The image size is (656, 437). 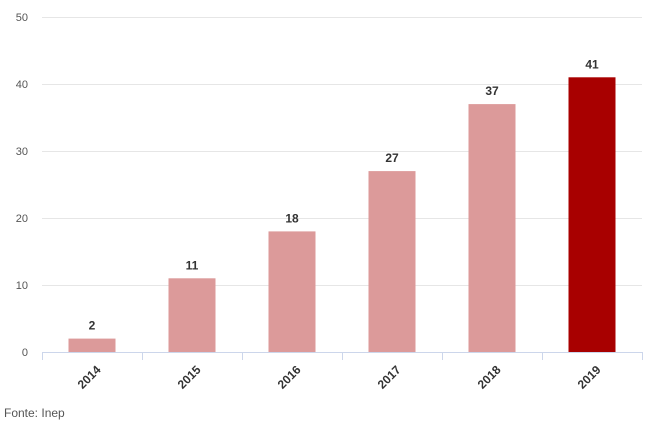 I want to click on data-label-2019: 41, so click(x=592, y=64).